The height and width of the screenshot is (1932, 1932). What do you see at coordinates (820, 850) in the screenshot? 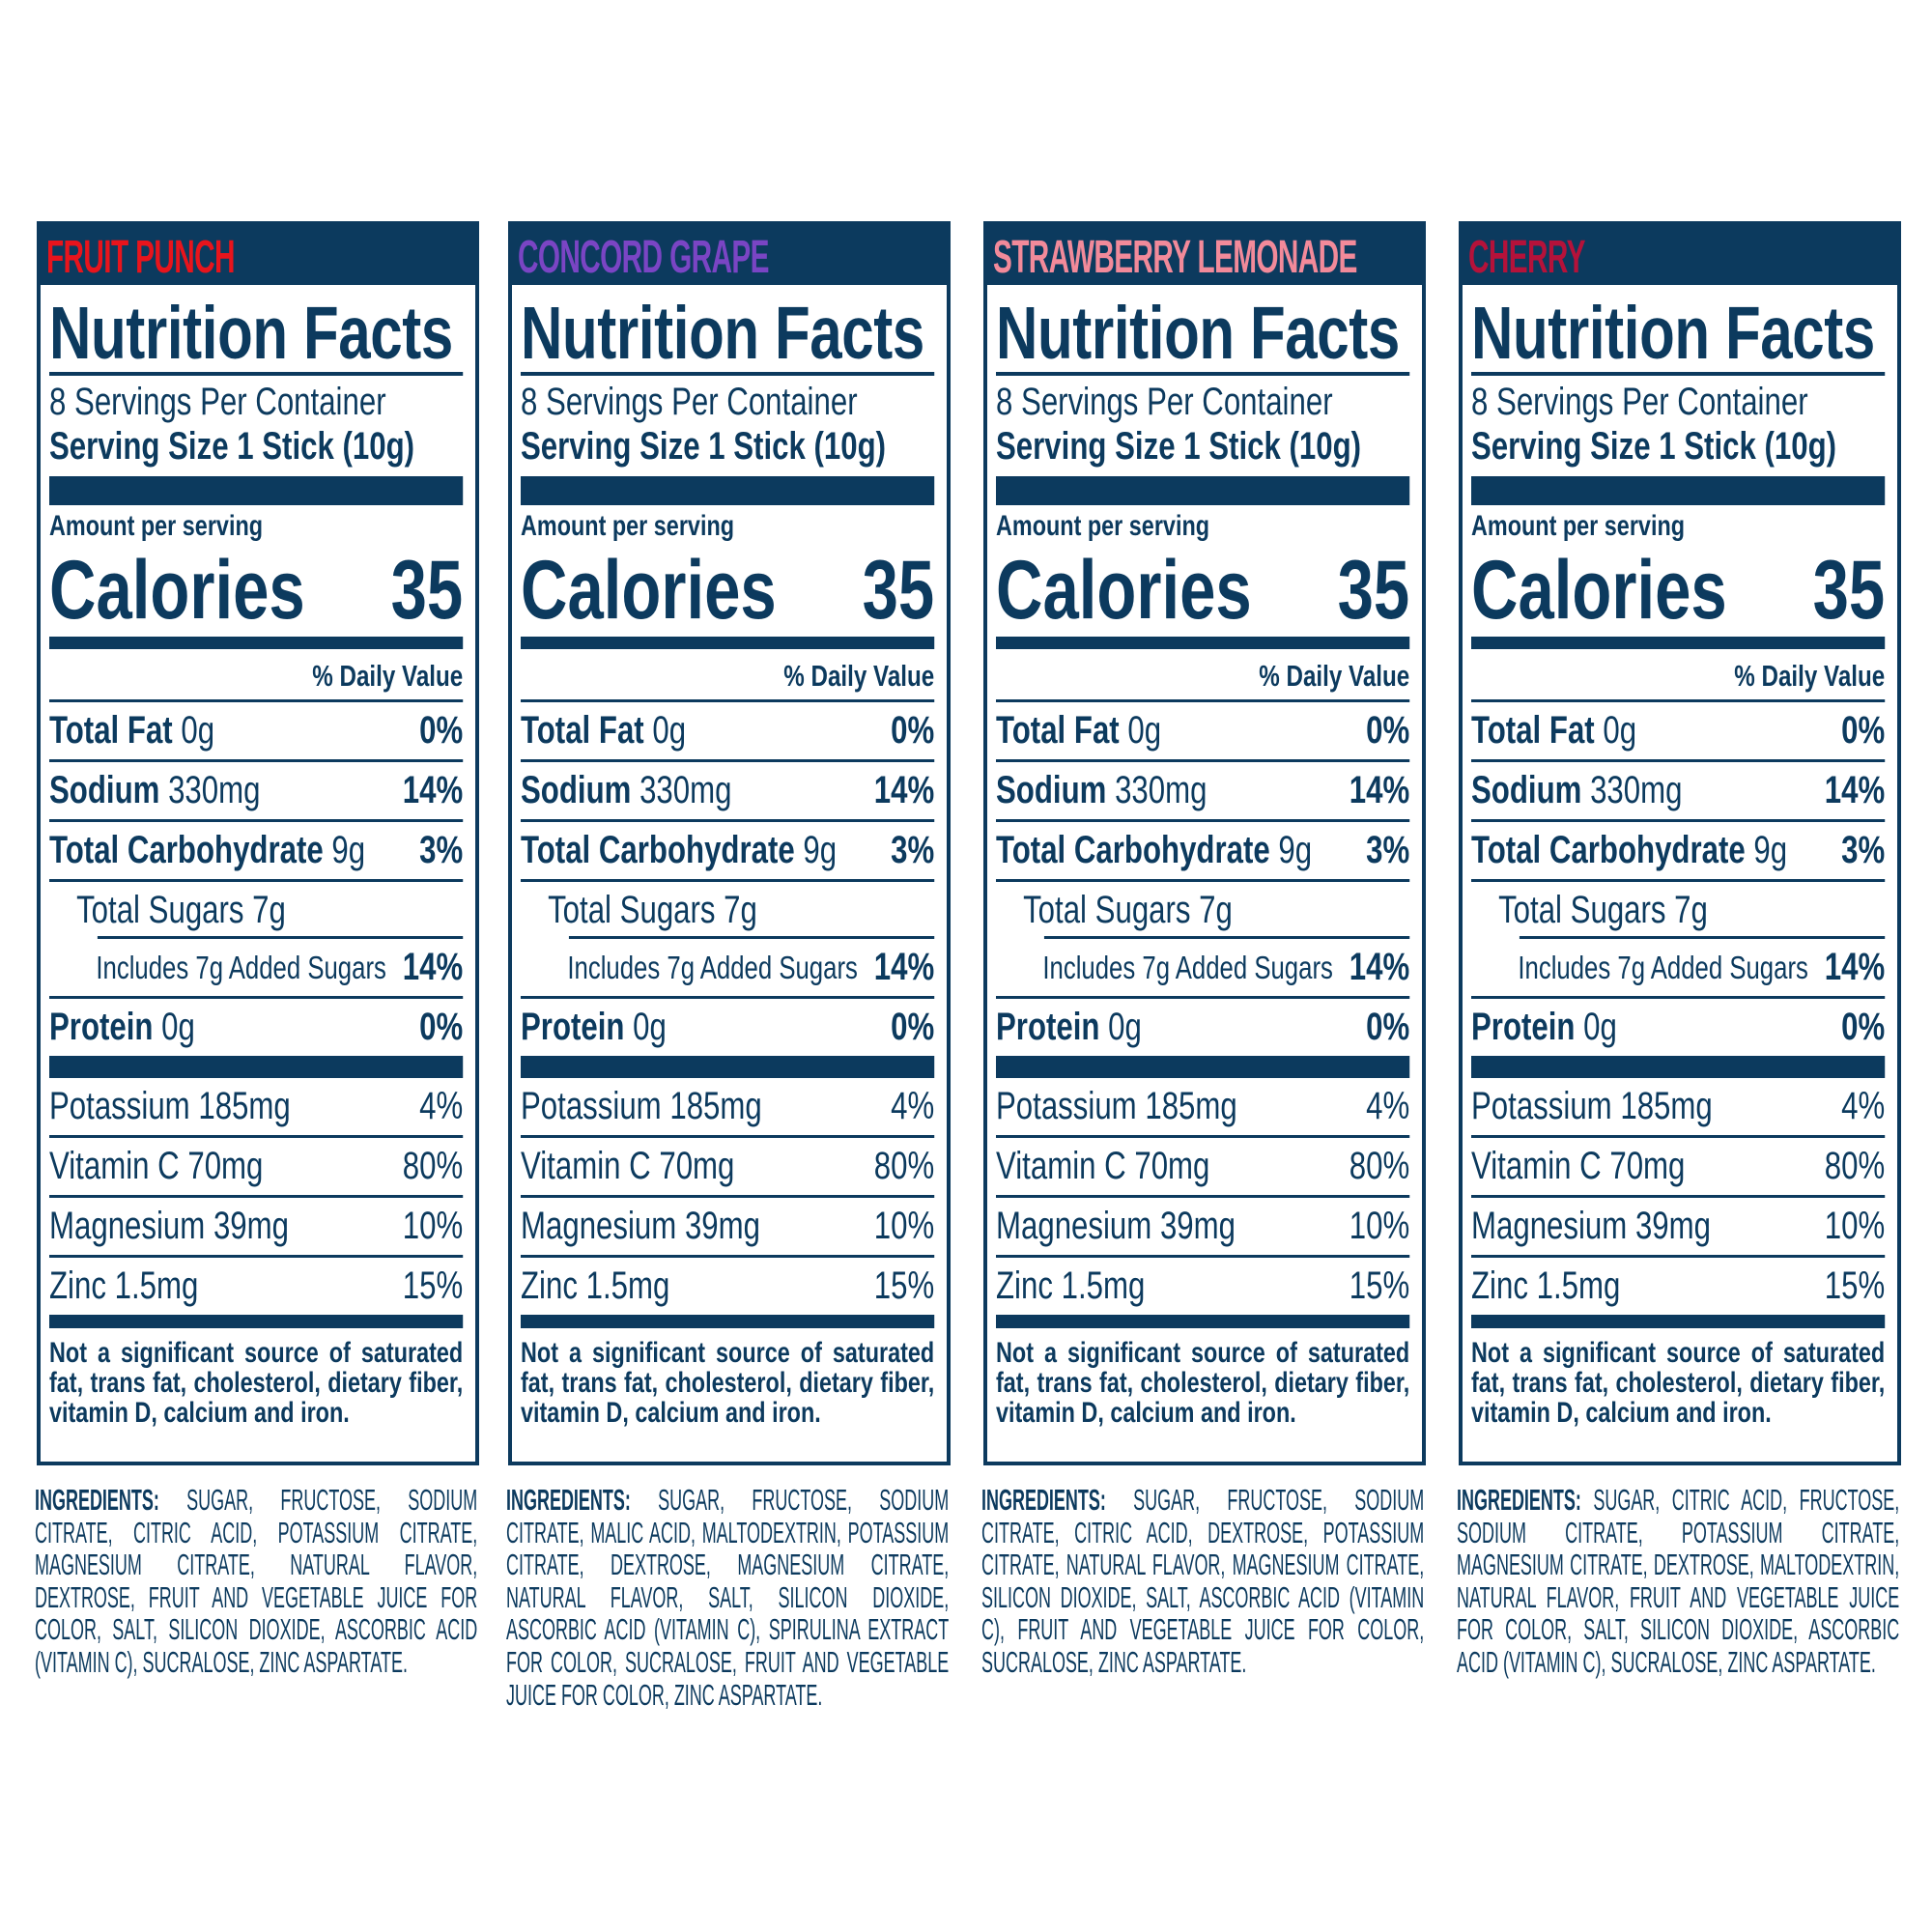
I see `nutrient-amount: 9g` at bounding box center [820, 850].